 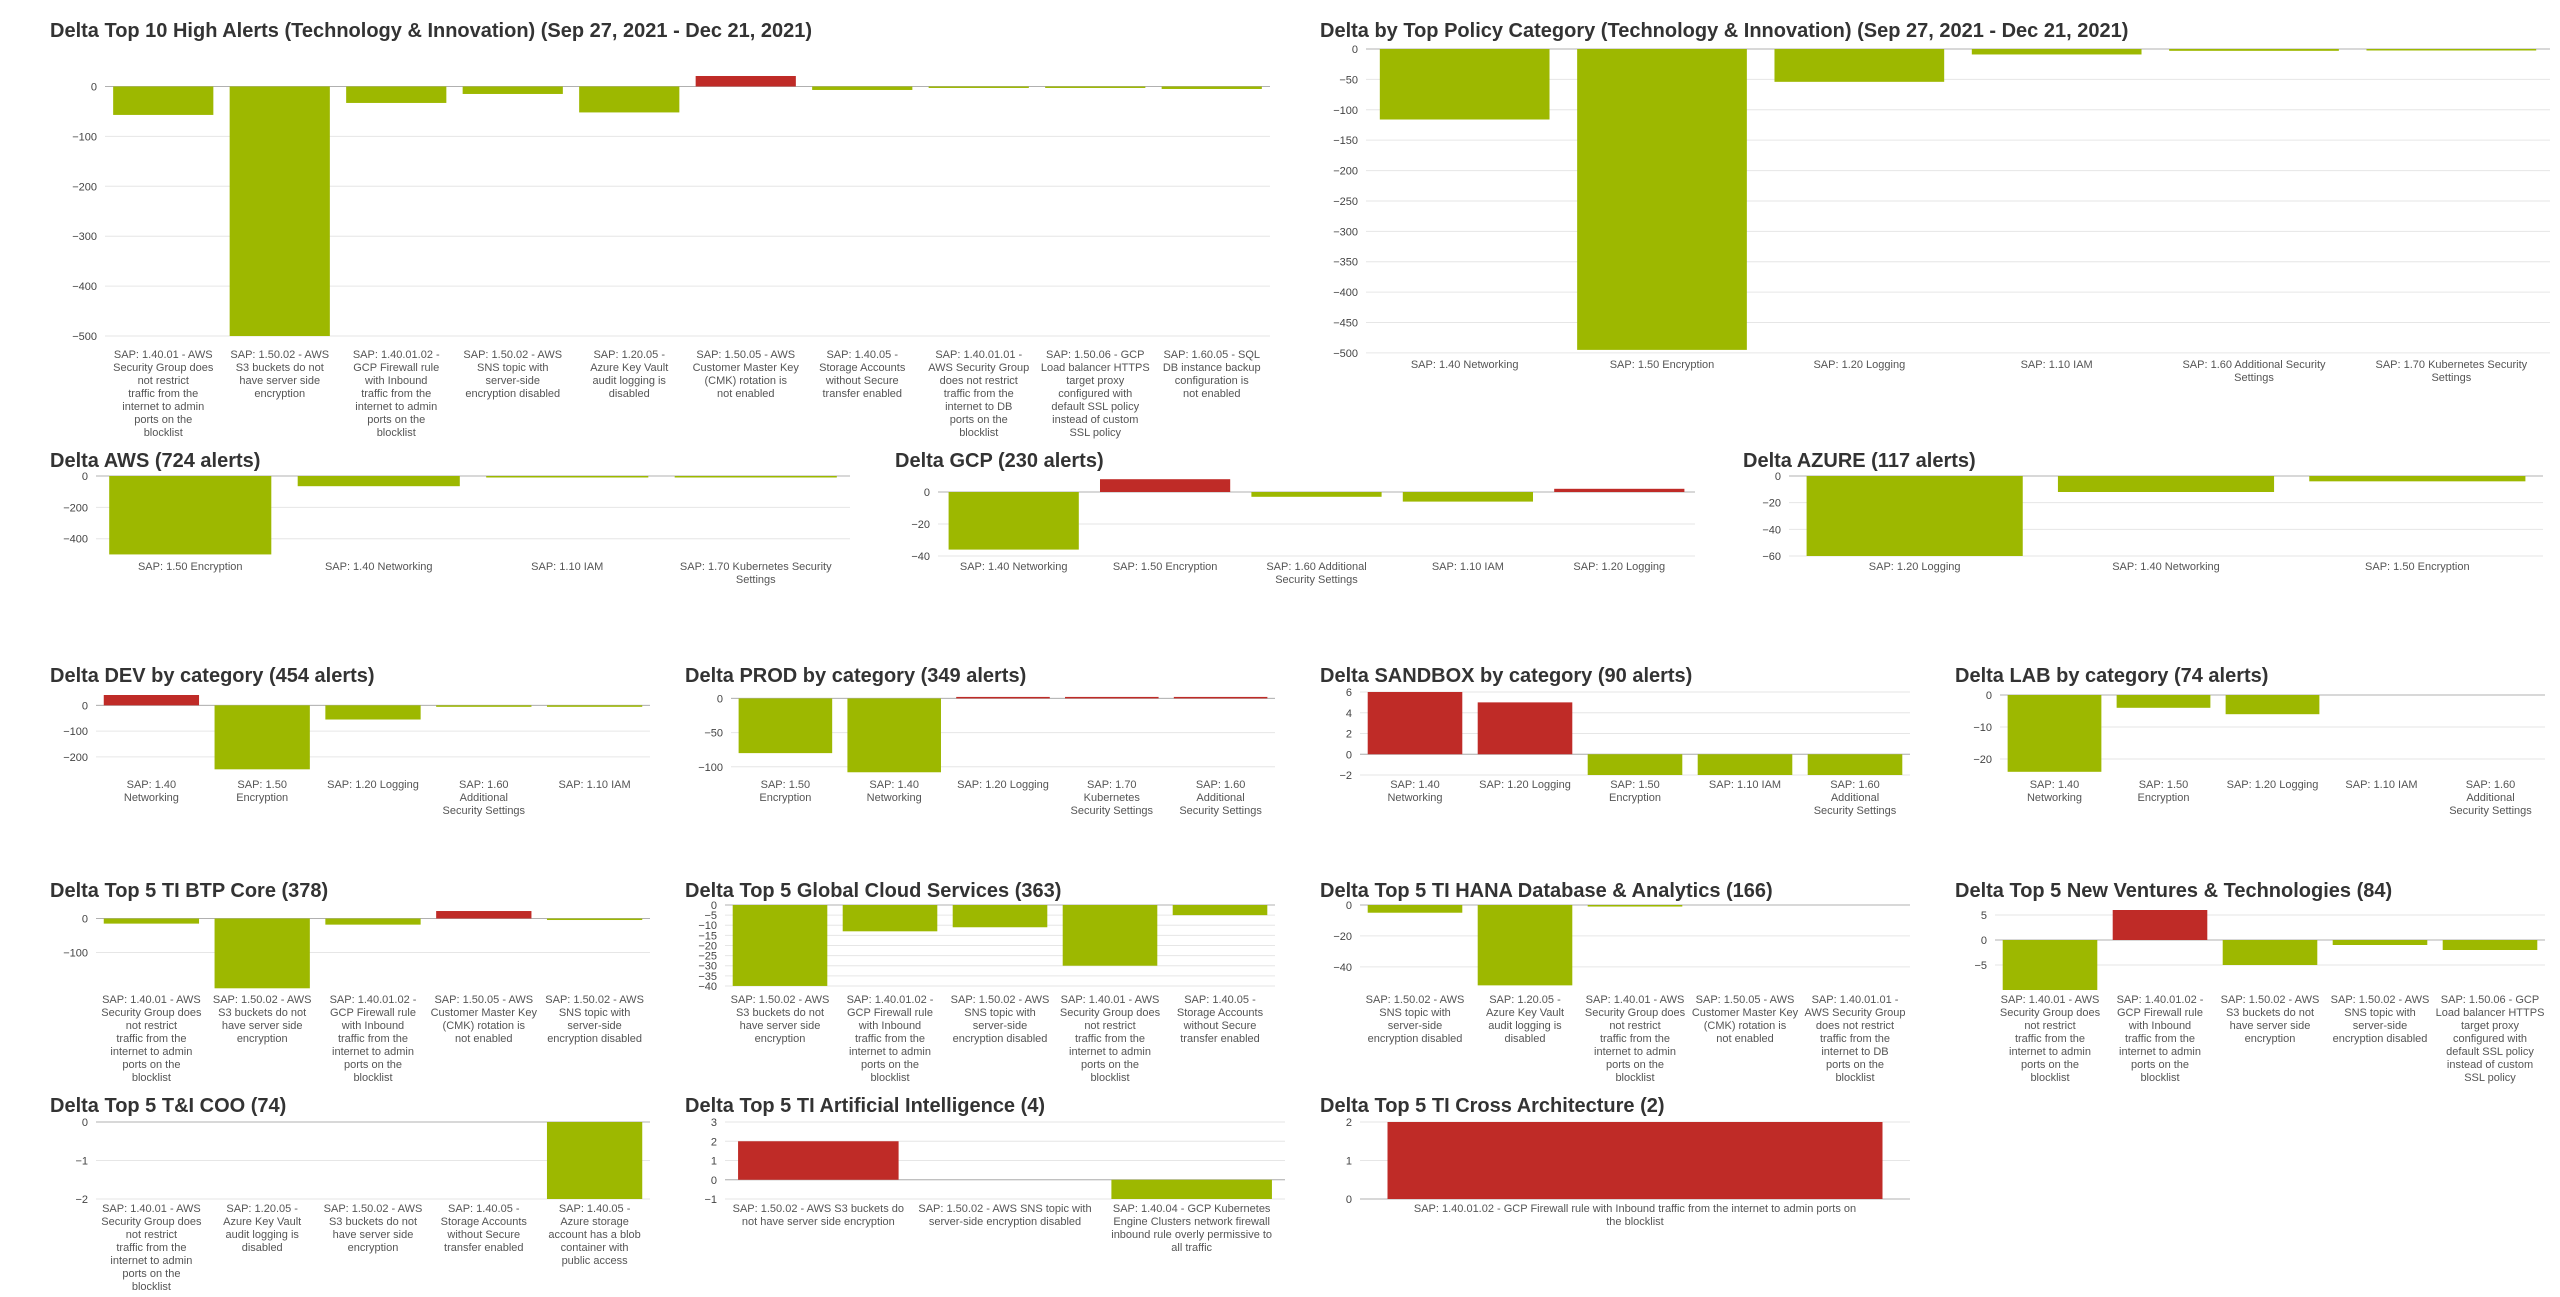 I want to click on y-tick-label: −40, so click(x=1771, y=530).